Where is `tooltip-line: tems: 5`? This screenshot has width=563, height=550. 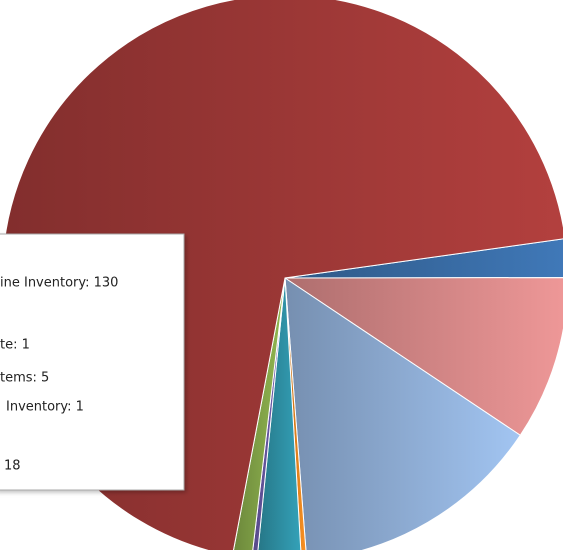
tooltip-line: tems: 5 is located at coordinates (24, 378).